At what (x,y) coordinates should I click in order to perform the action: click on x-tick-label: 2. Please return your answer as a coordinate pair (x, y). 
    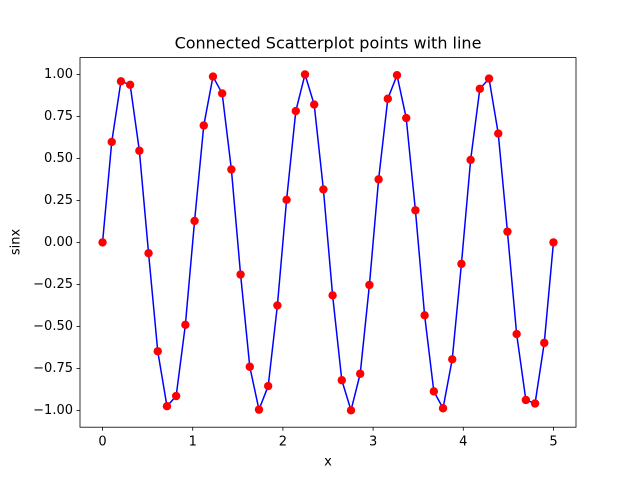
    Looking at the image, I should click on (283, 442).